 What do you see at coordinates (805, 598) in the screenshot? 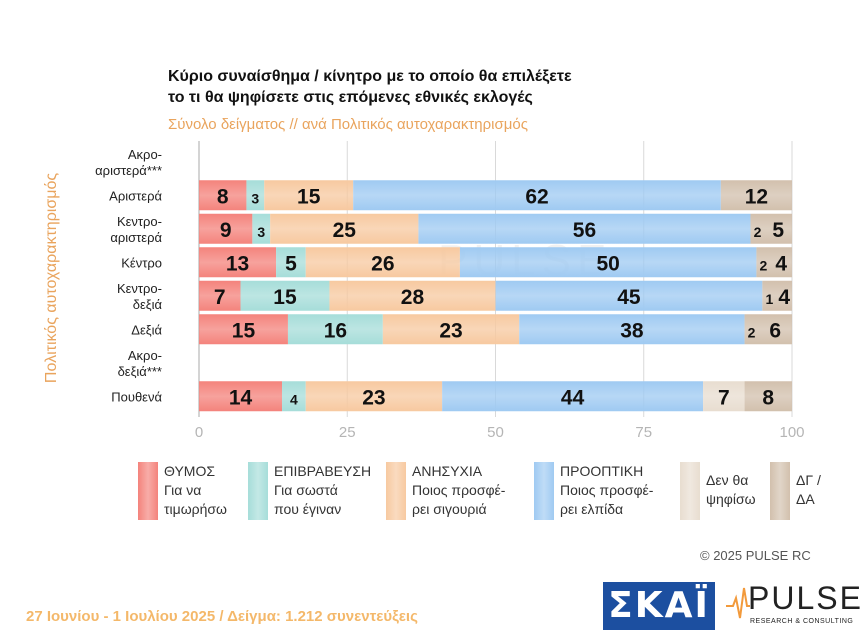
I see `pulse-wordmark: PULSE` at bounding box center [805, 598].